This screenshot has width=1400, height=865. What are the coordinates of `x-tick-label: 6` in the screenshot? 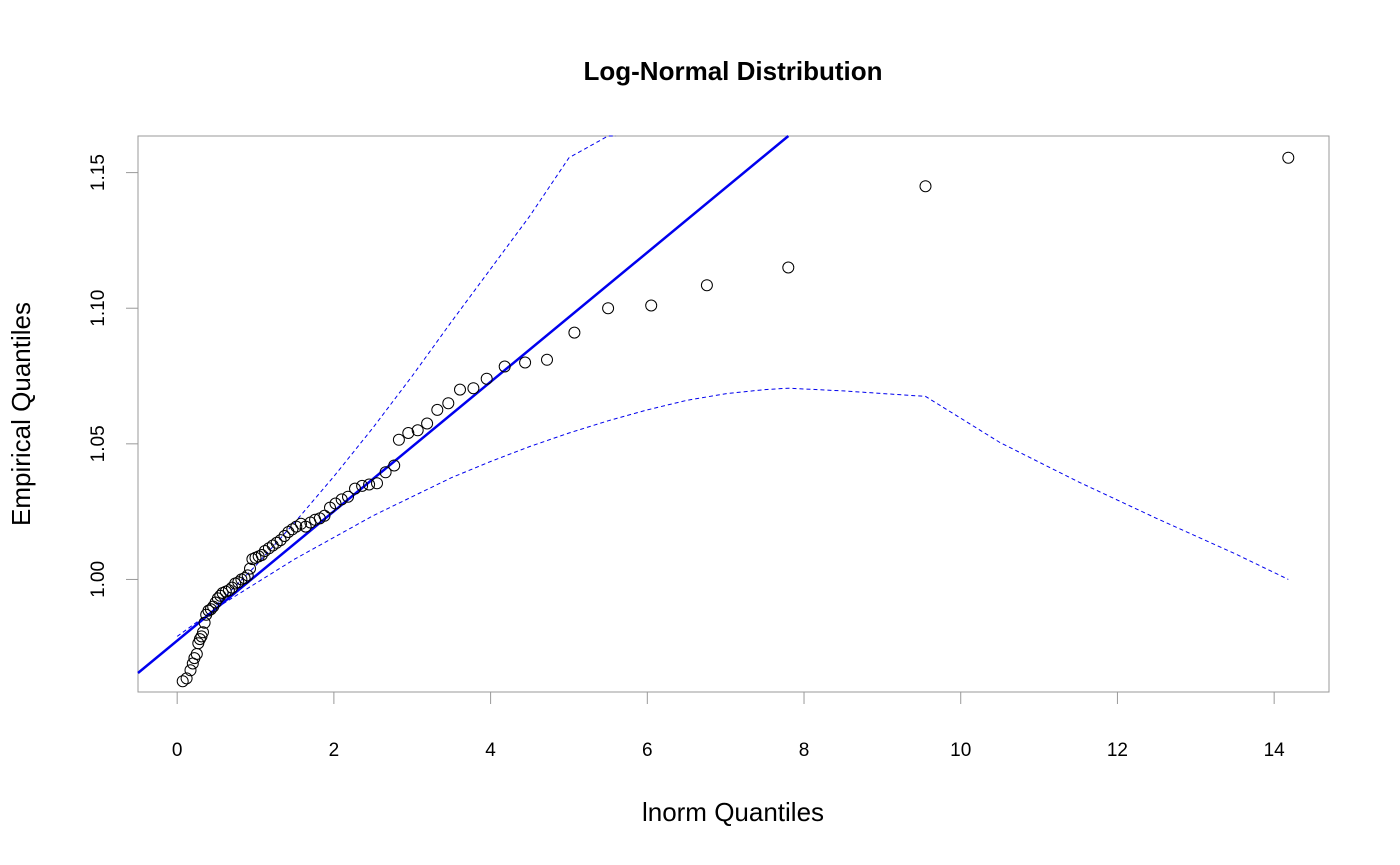 It's located at (647, 750).